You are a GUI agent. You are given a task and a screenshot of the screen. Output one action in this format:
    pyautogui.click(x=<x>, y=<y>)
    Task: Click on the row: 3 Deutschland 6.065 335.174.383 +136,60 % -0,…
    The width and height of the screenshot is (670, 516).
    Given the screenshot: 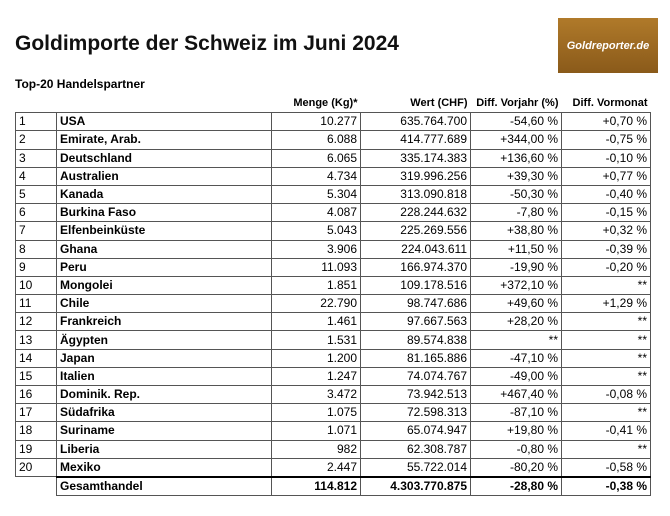 What is the action you would take?
    pyautogui.click(x=333, y=158)
    